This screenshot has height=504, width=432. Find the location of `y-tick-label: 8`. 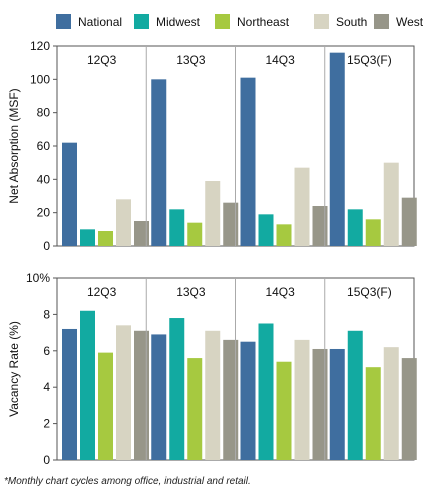

y-tick-label: 8 is located at coordinates (46, 314).